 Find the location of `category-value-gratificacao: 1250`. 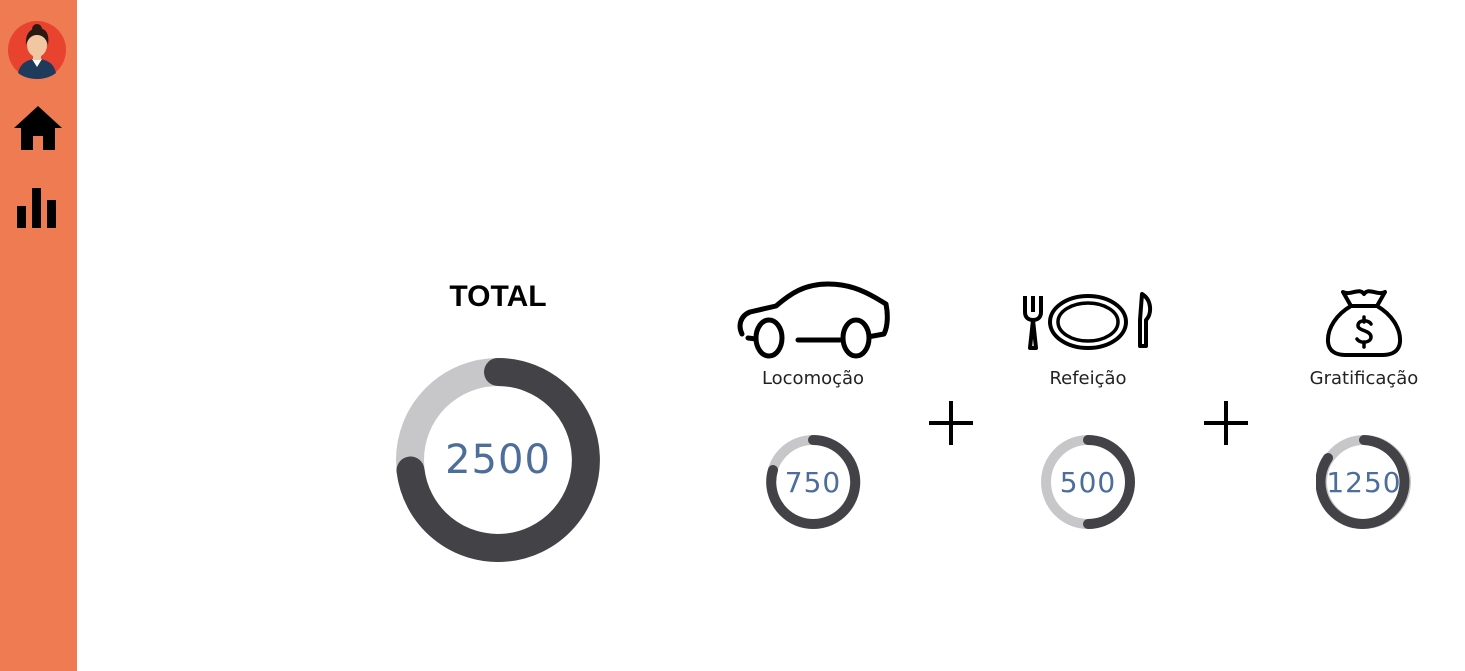

category-value-gratificacao: 1250 is located at coordinates (1364, 482).